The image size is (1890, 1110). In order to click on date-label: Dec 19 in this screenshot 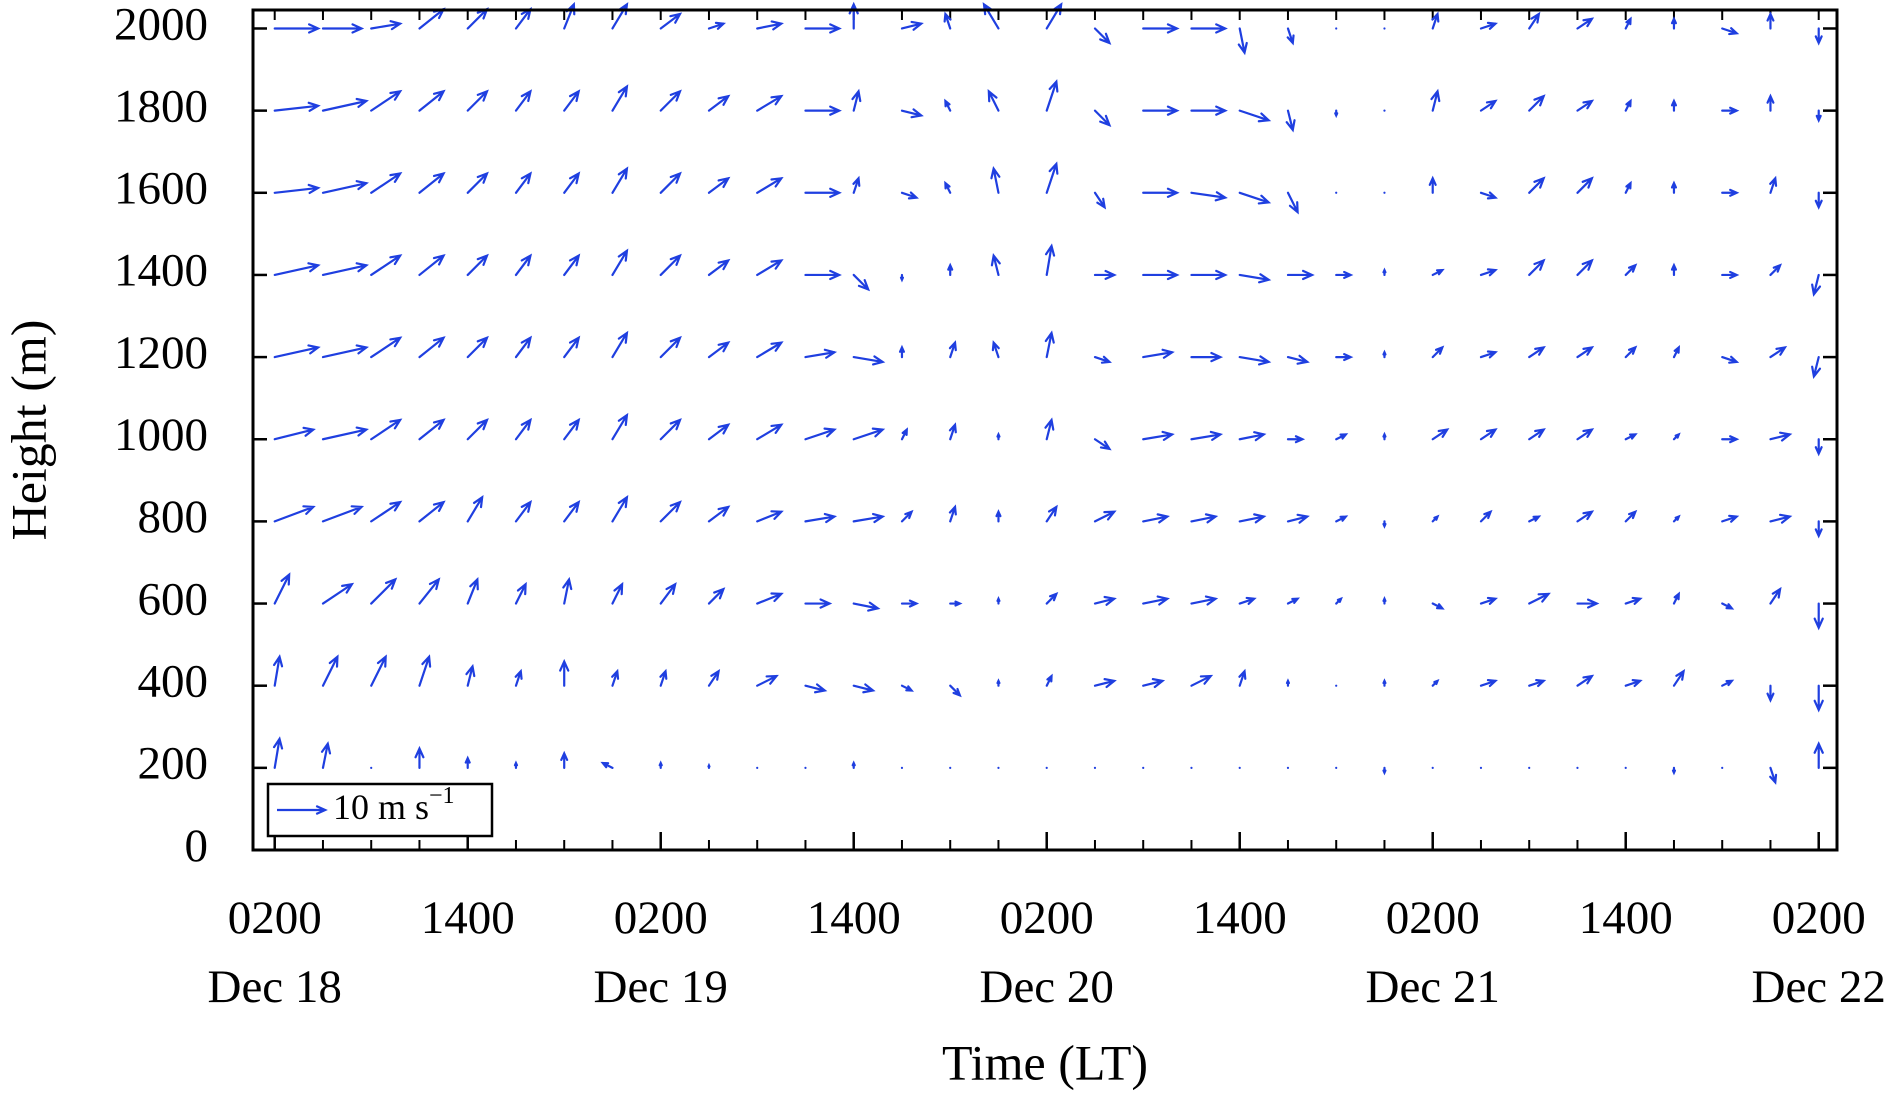, I will do `click(661, 987)`.